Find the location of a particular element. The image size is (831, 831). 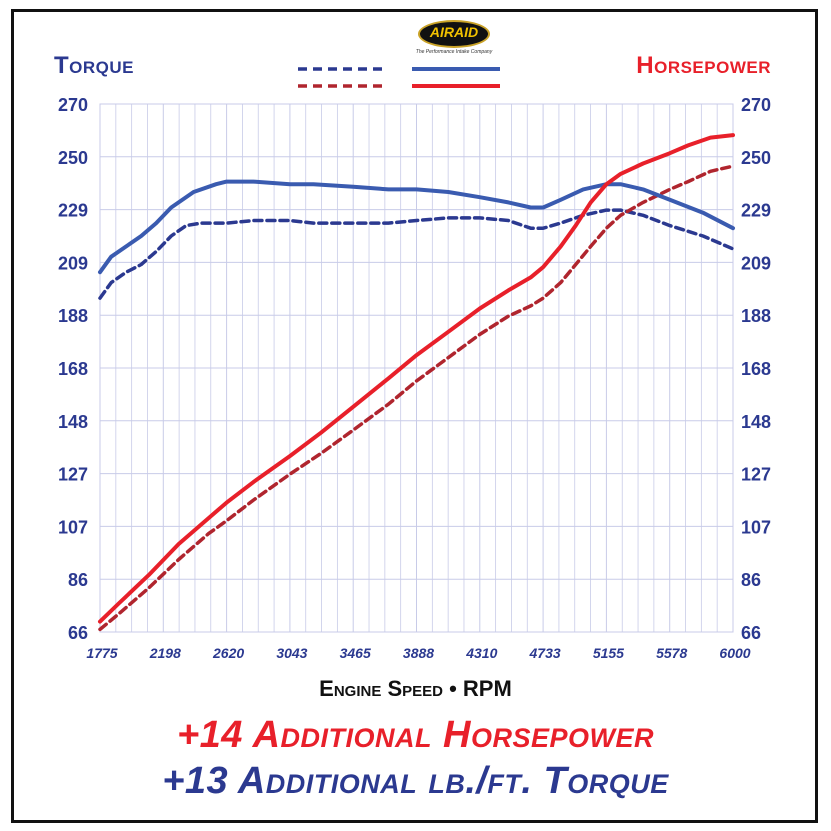

x-tick-label: 4310 is located at coordinates (481, 653).